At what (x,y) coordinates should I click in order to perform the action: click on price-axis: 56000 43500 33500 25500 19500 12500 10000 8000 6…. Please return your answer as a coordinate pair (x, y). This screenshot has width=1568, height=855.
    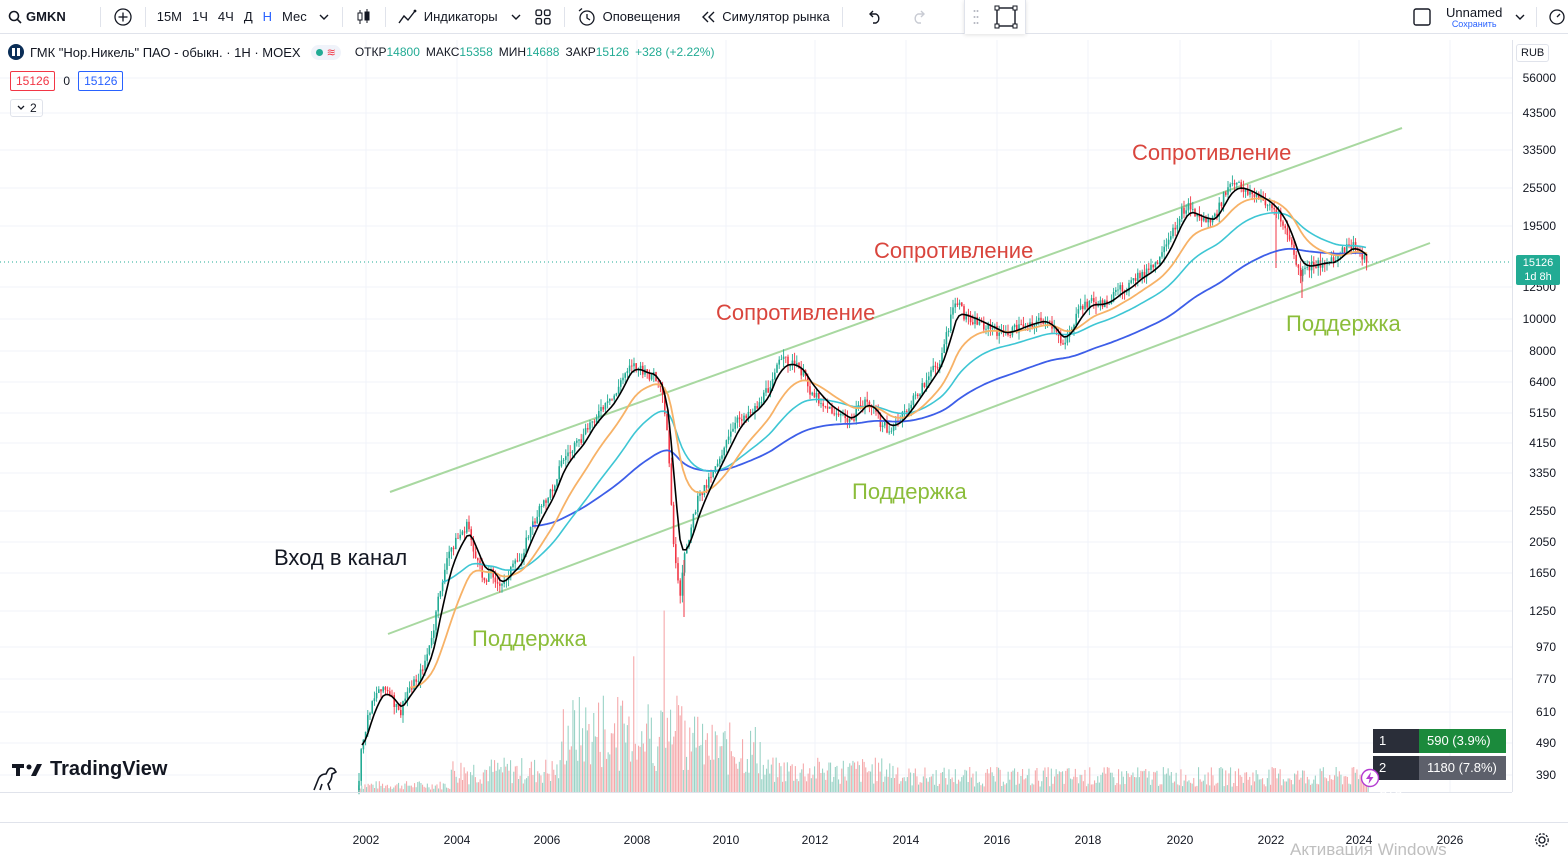
    Looking at the image, I should click on (1540, 416).